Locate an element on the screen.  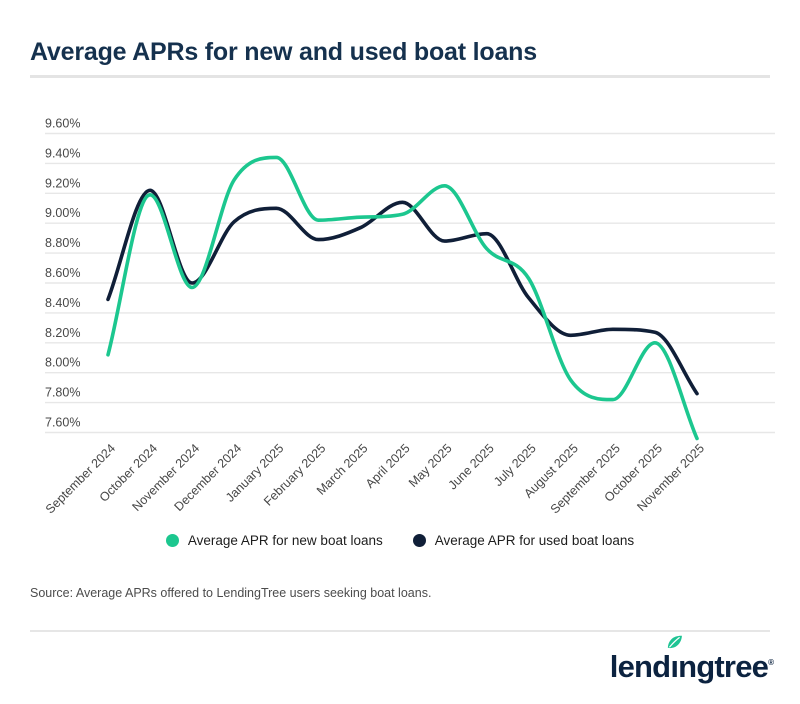
x-axis-tick-label: June 2025 is located at coordinates (471, 466).